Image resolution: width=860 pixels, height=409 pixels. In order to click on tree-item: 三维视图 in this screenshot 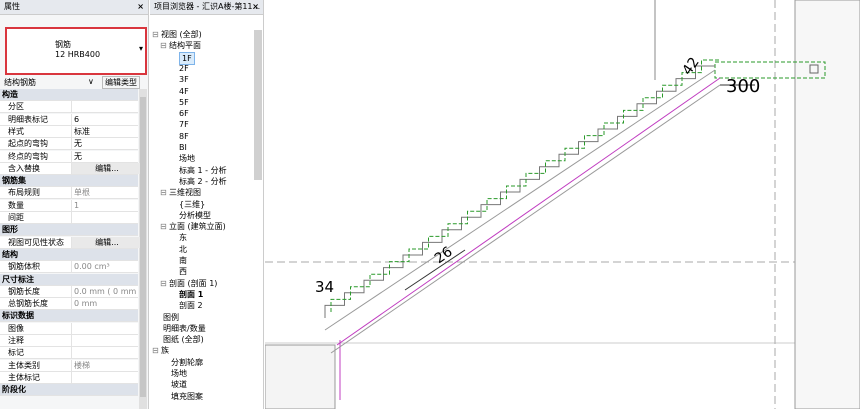, I will do `click(185, 193)`.